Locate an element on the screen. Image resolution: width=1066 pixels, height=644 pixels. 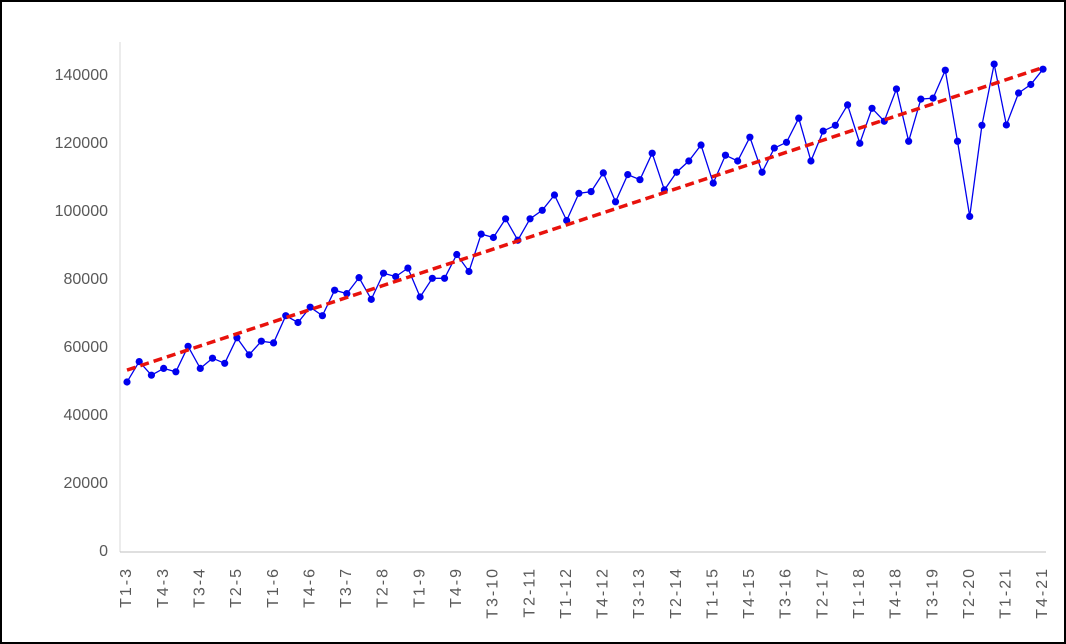
x-tick-label: T1-9 is located at coordinates (419, 587).